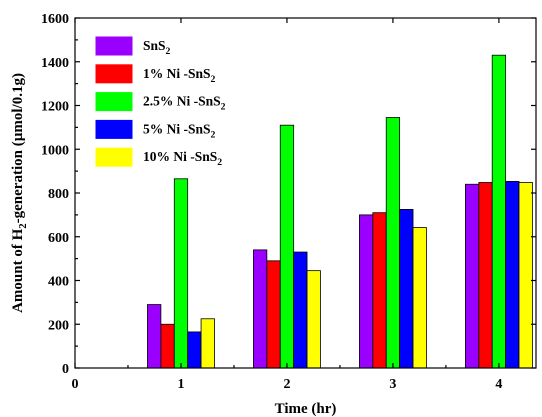  Describe the element at coordinates (55, 63) in the screenshot. I see `y-tick-label: 1400` at that location.